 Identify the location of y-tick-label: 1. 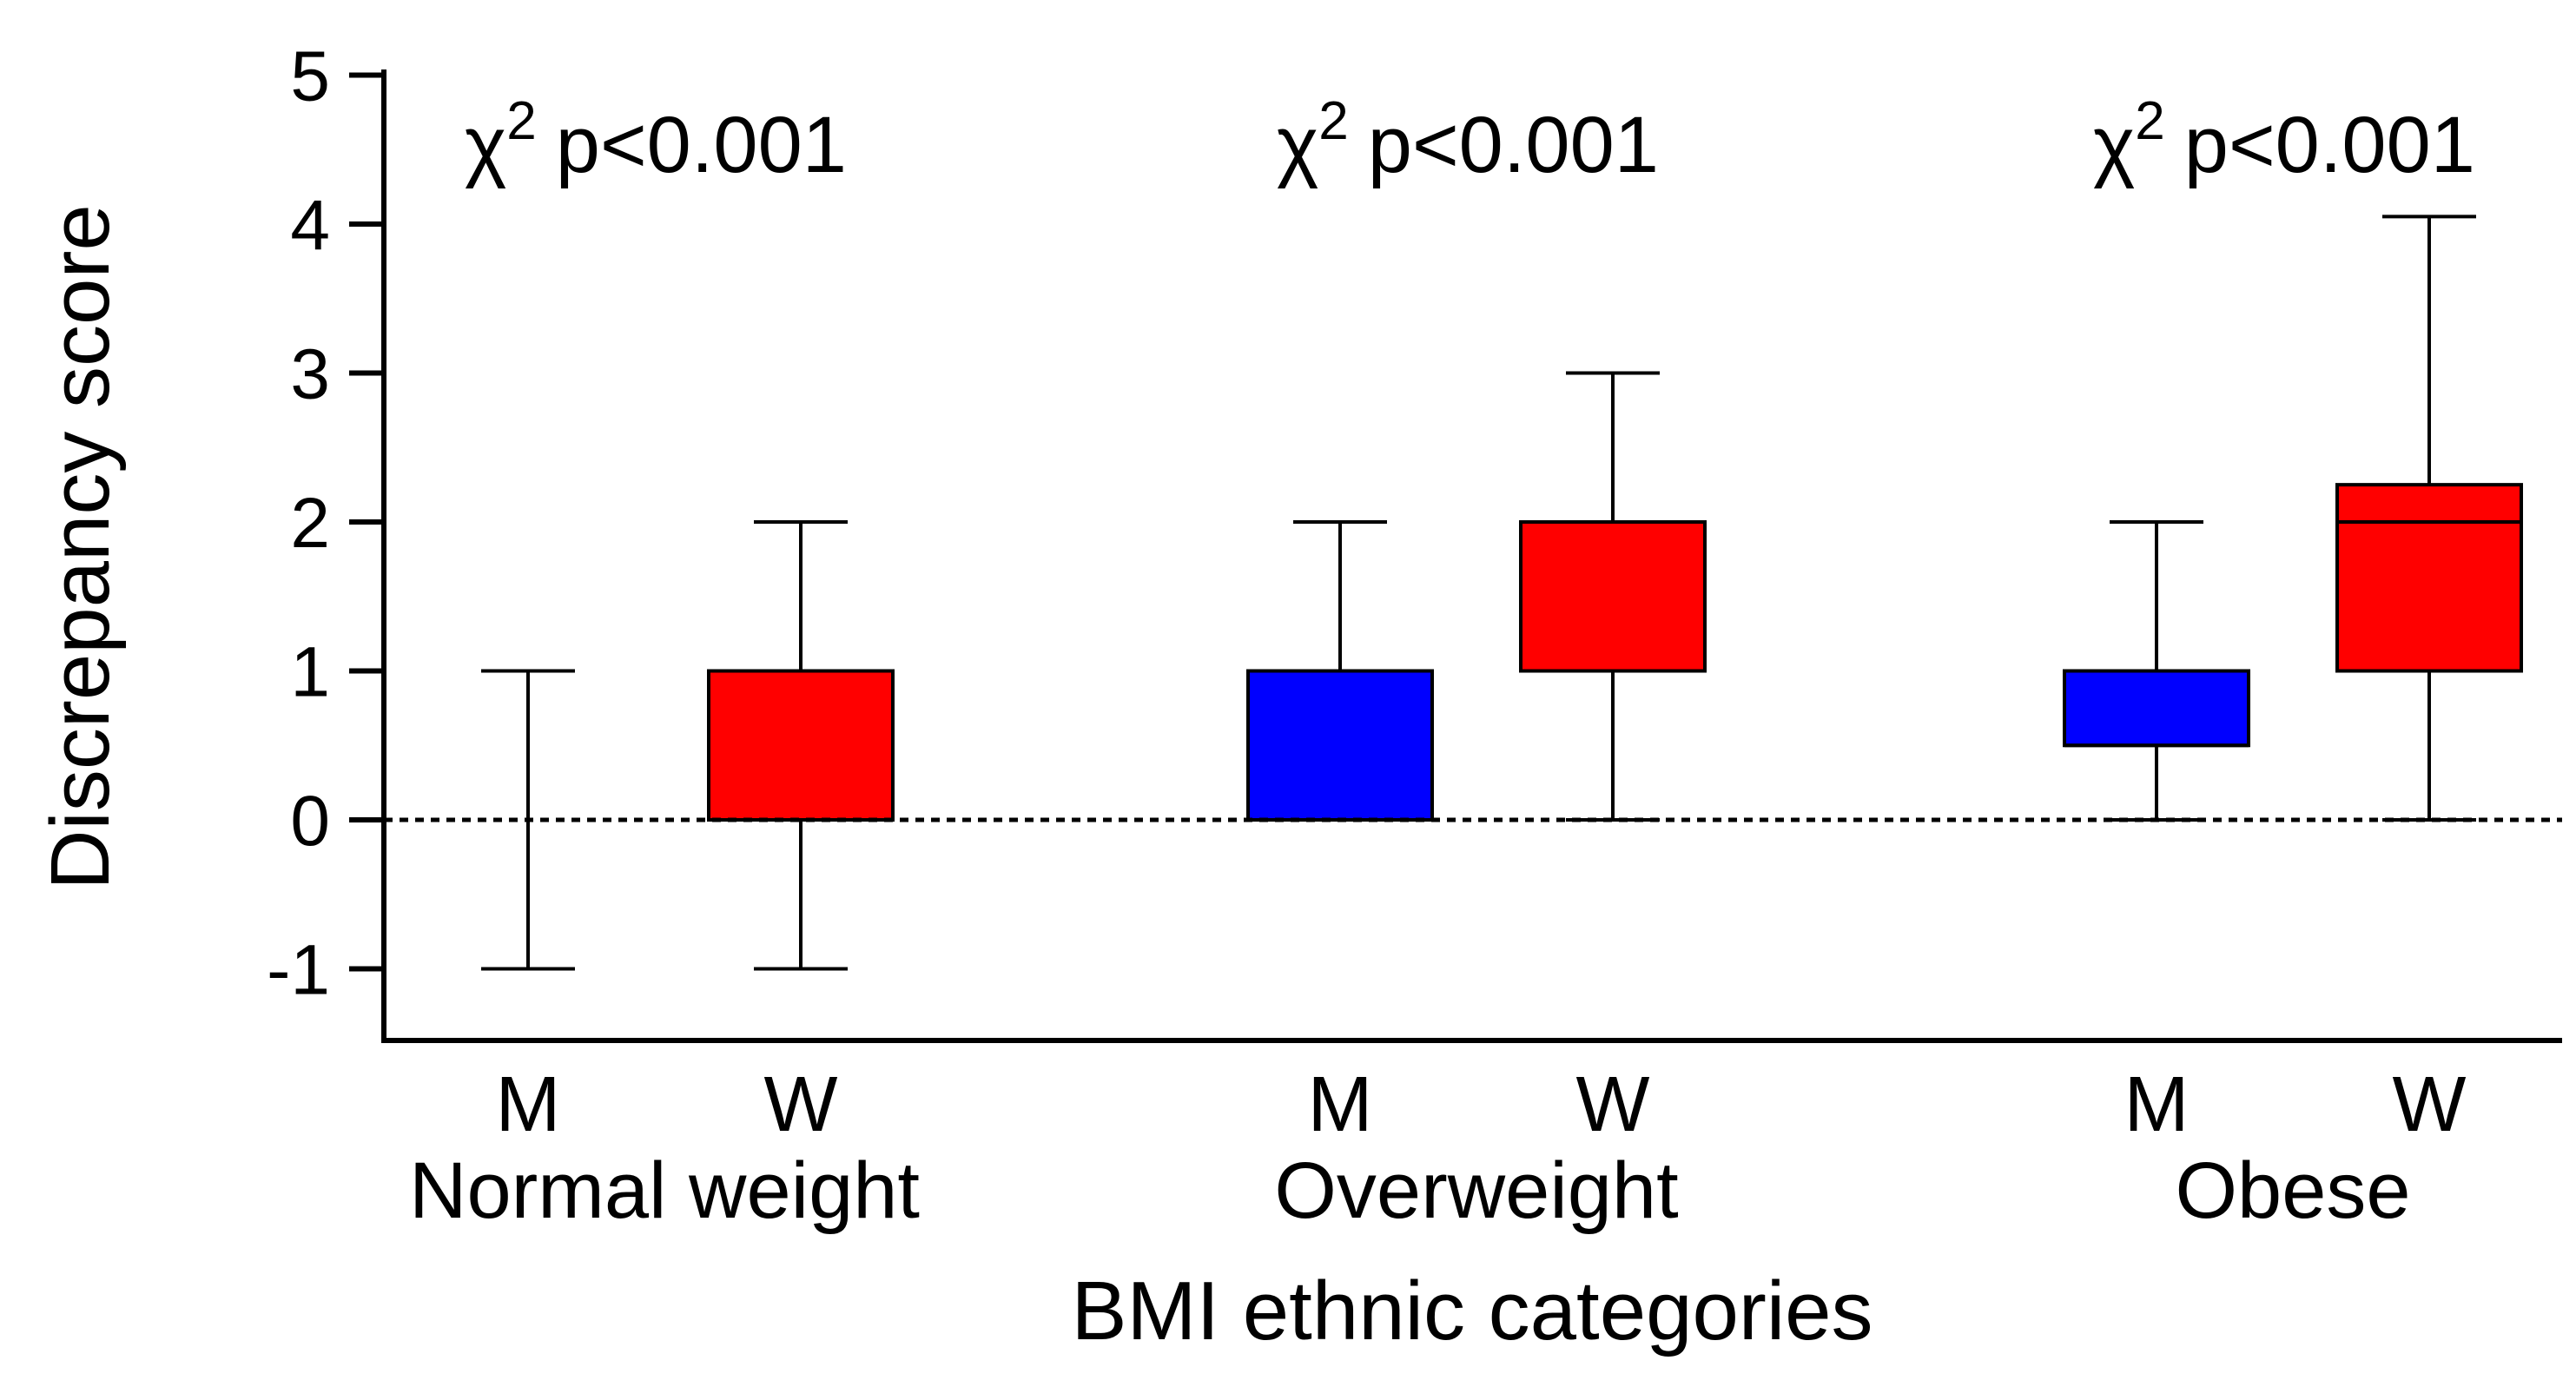
(310, 673).